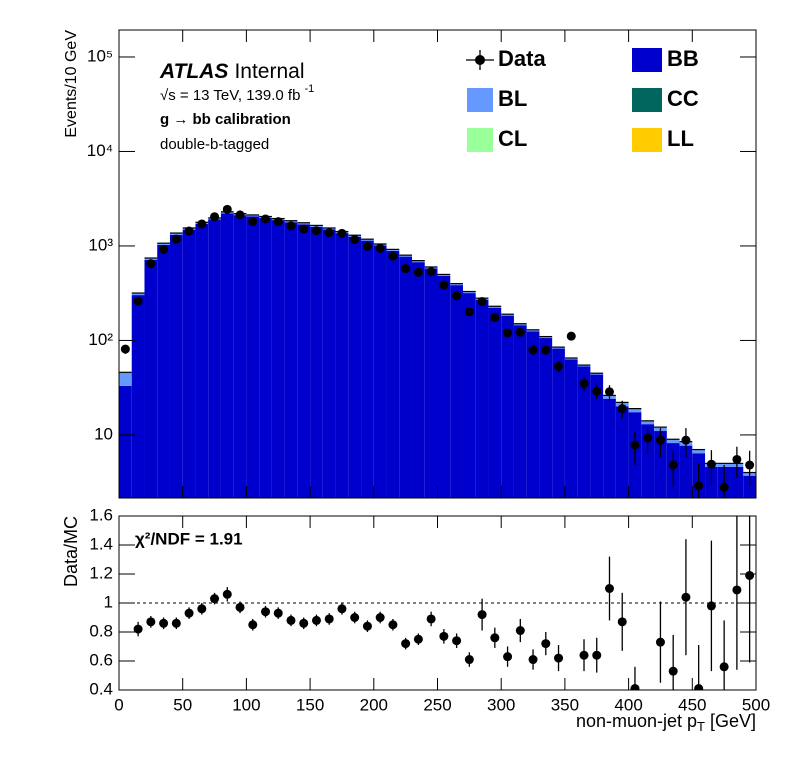 This screenshot has height=772, width=796. I want to click on energy-sup: -1, so click(309, 89).